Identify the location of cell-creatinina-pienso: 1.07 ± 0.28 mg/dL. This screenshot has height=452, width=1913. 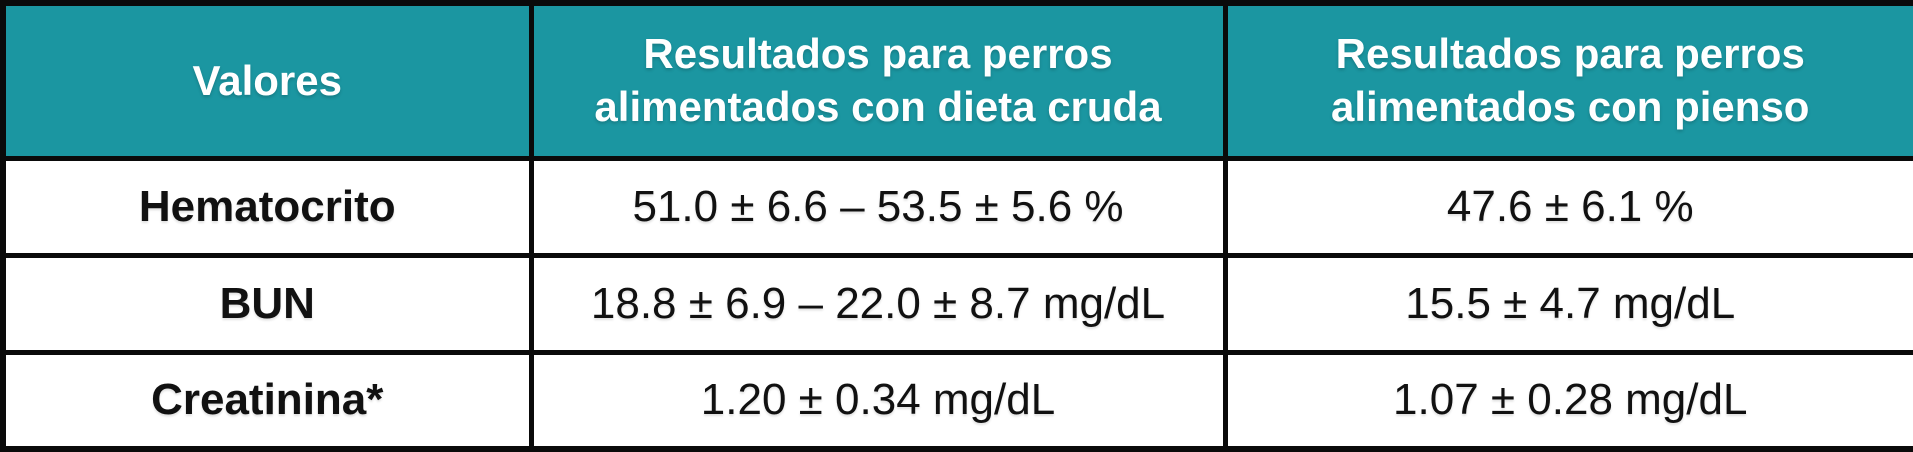
(1567, 400).